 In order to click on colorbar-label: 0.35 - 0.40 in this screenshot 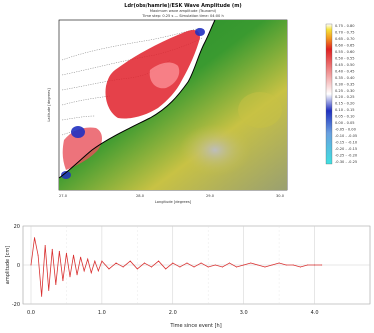, I will do `click(345, 78)`.